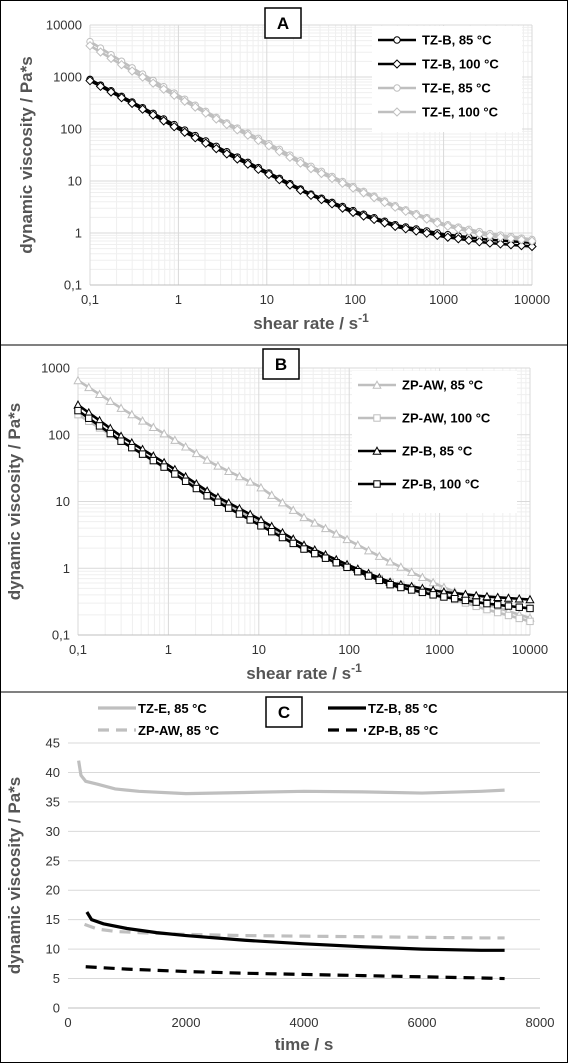 Image resolution: width=568 pixels, height=1063 pixels. What do you see at coordinates (281, 364) in the screenshot?
I see `panel-label: B` at bounding box center [281, 364].